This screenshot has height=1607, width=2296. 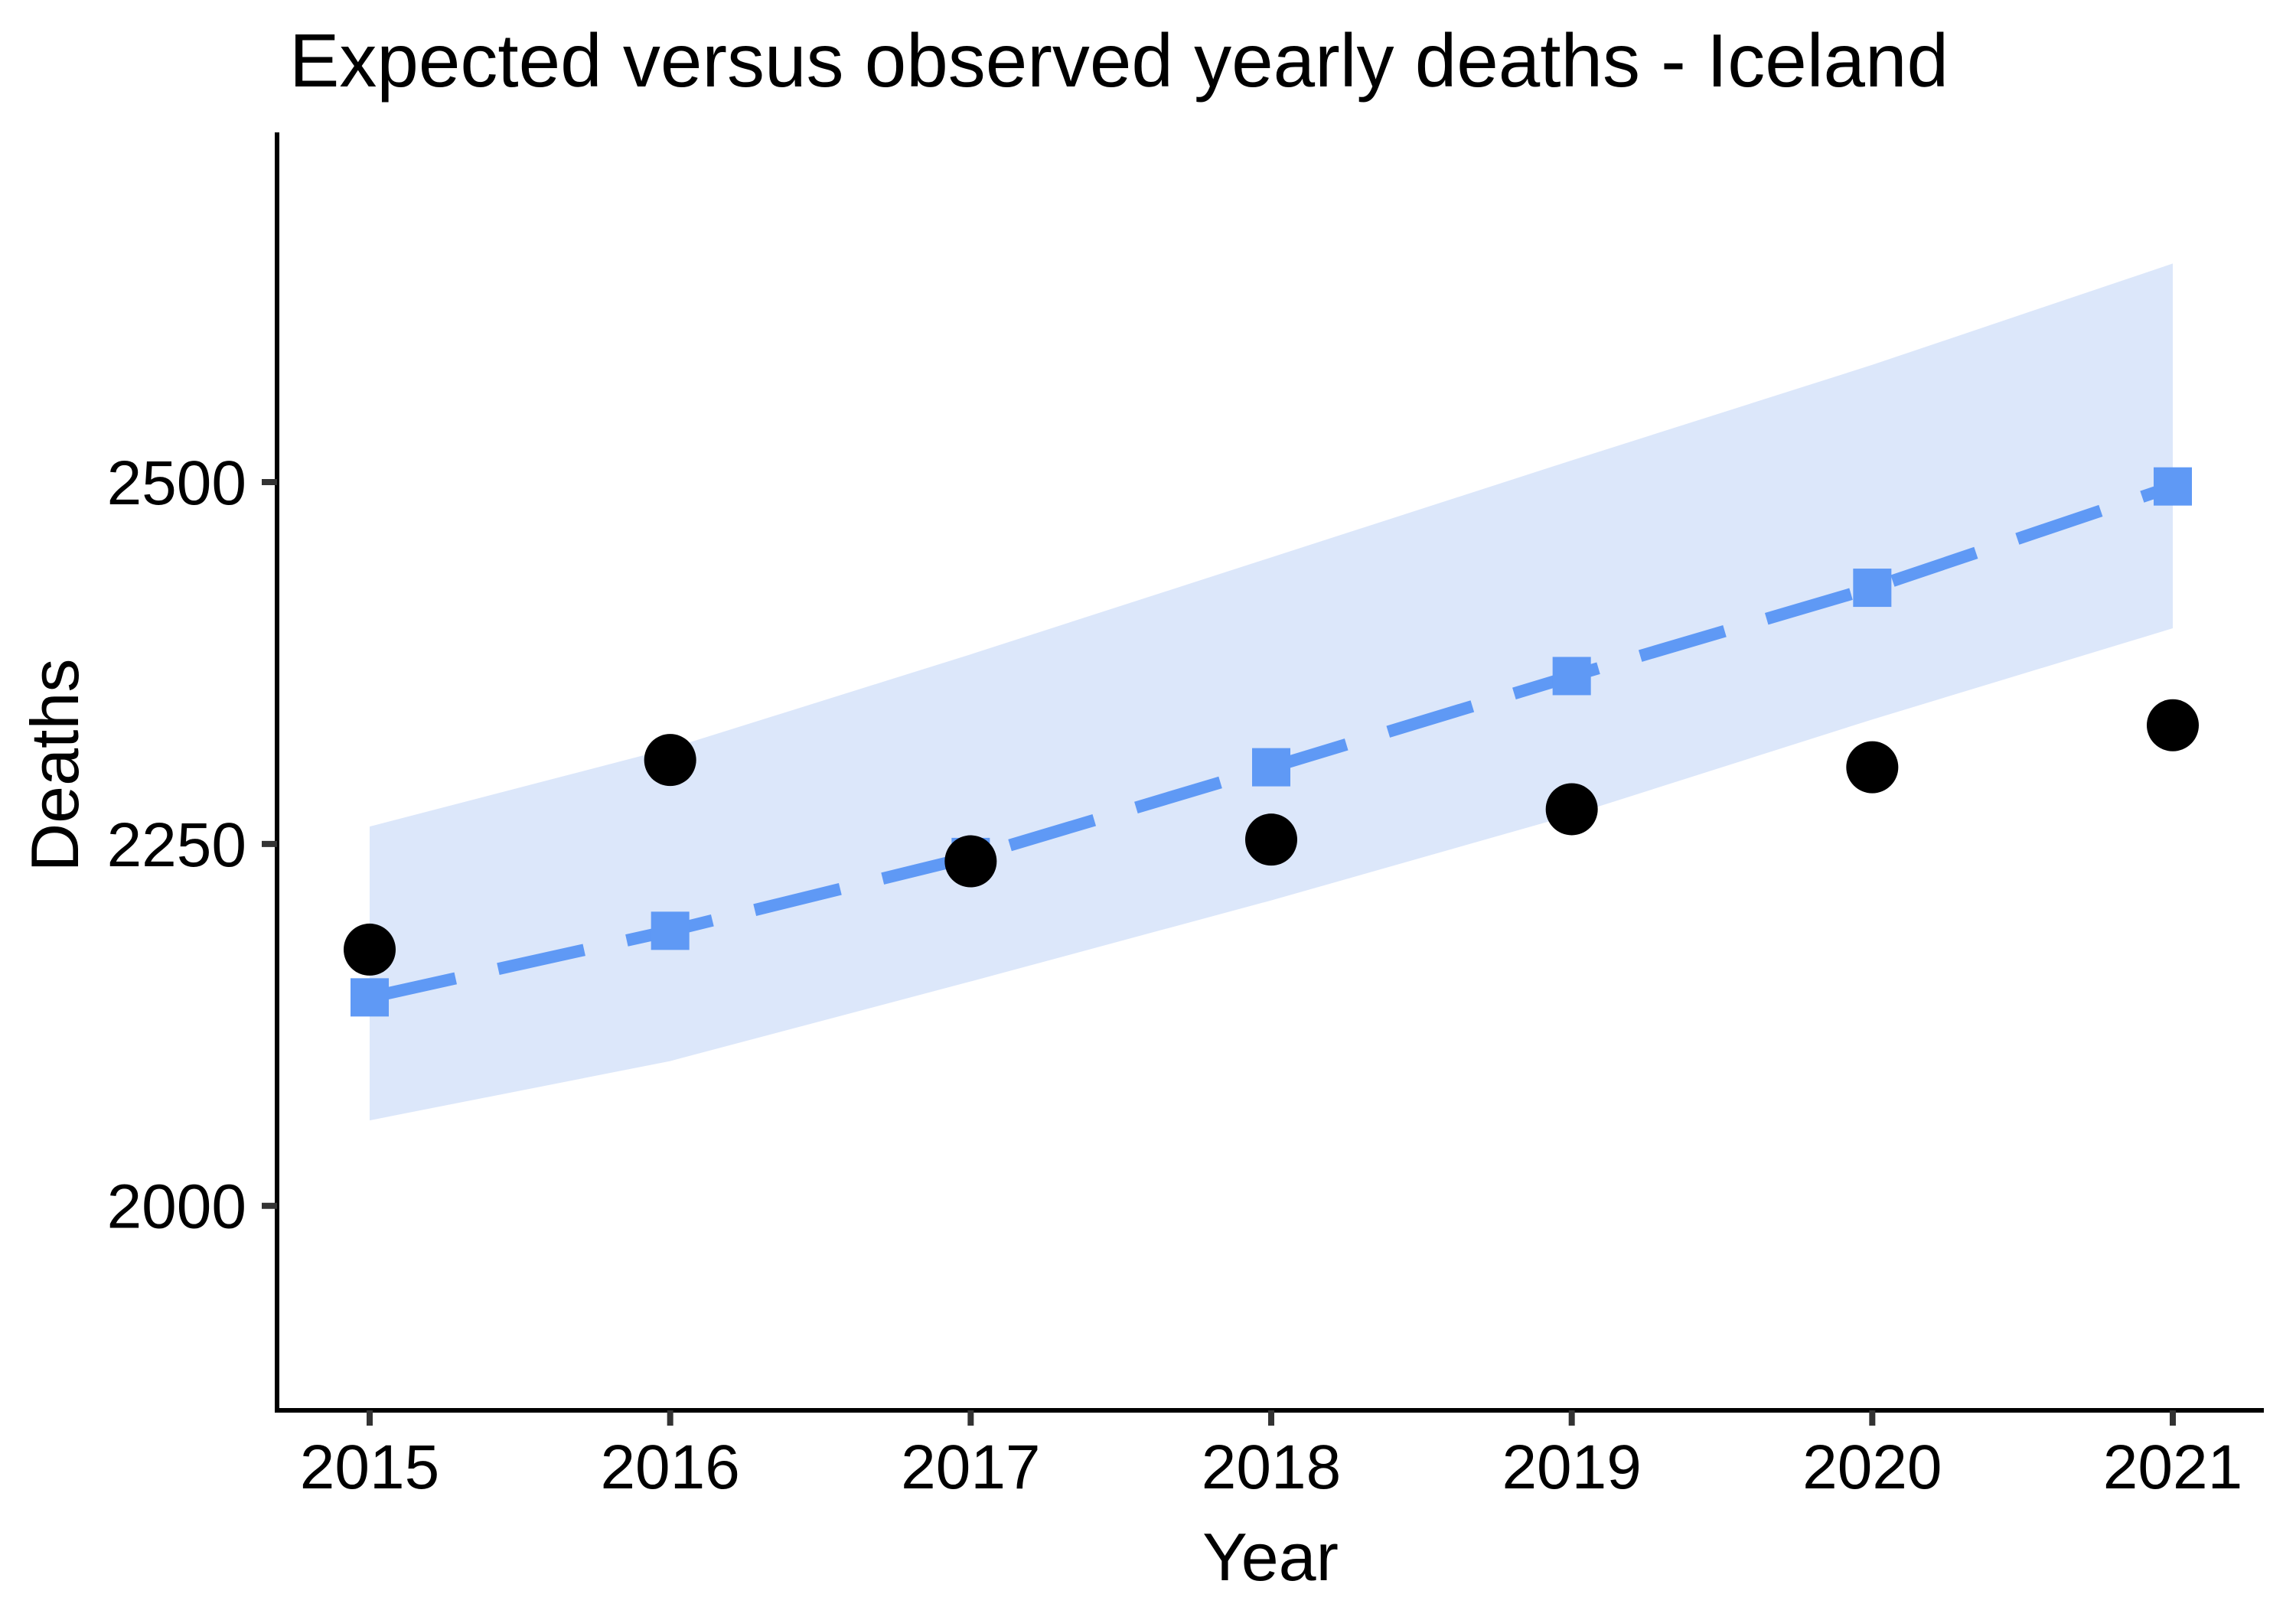 I want to click on y-tick-label: 2000, so click(x=176, y=1207).